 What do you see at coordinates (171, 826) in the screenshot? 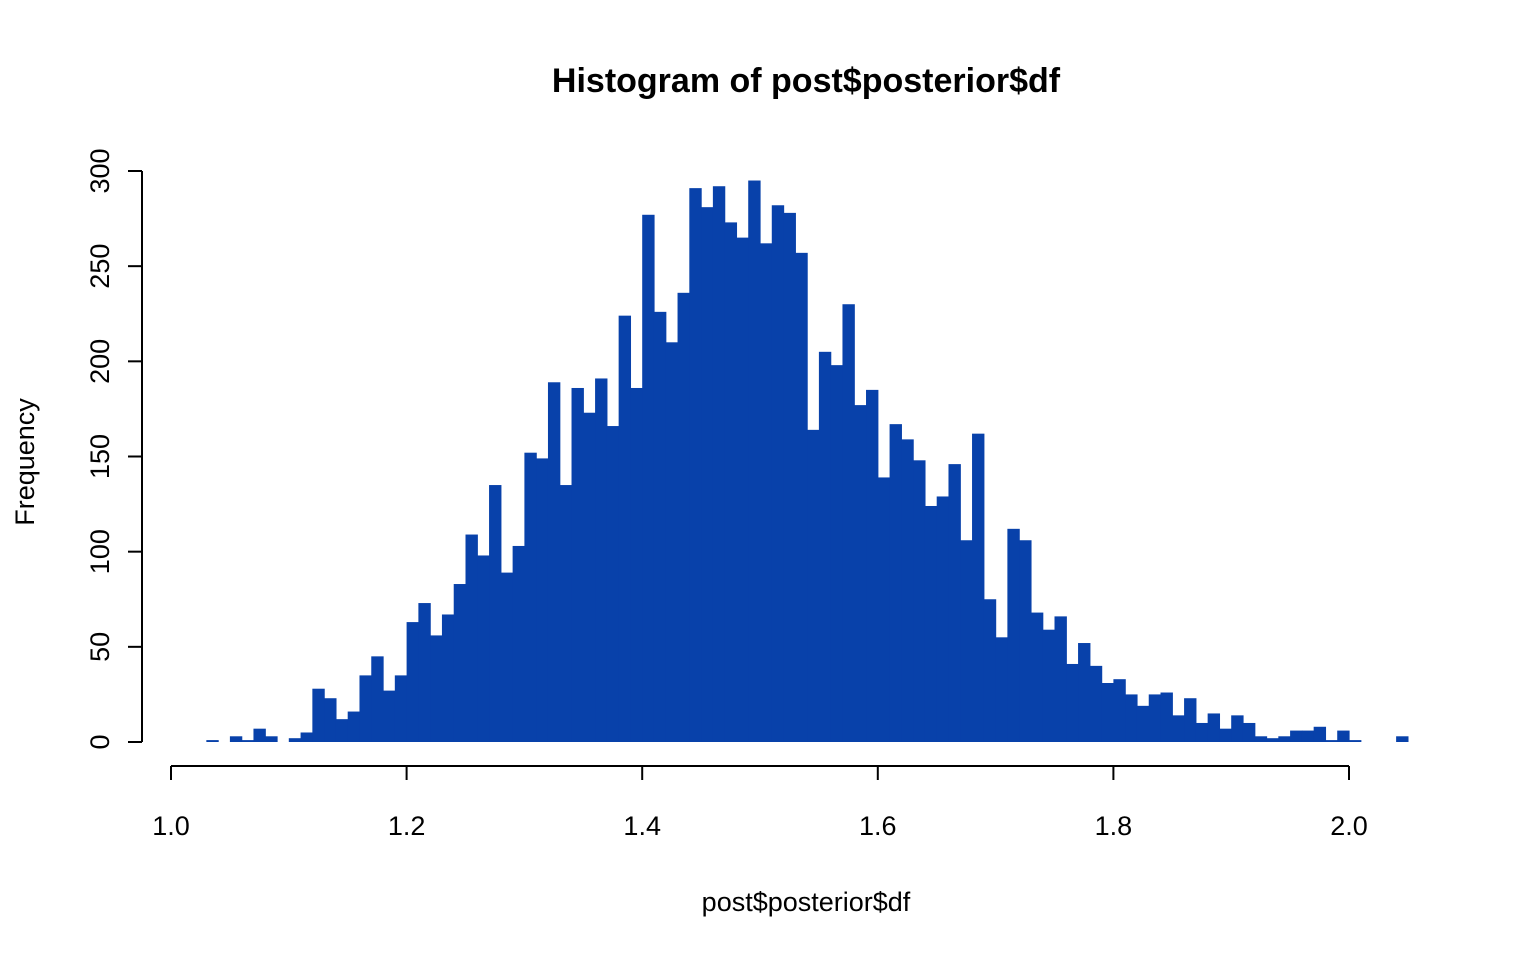
I see `x-tick-label: 1.0` at bounding box center [171, 826].